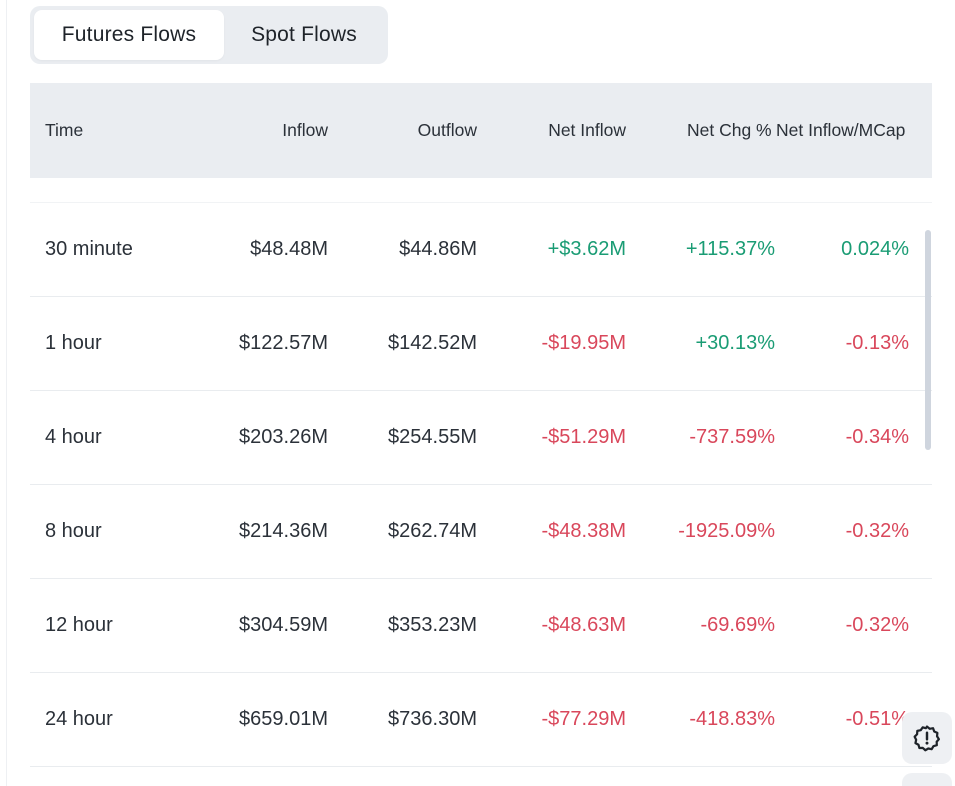 Image resolution: width=955 pixels, height=786 pixels. Describe the element at coordinates (729, 130) in the screenshot. I see `header-net-chg: Net Chg %` at that location.